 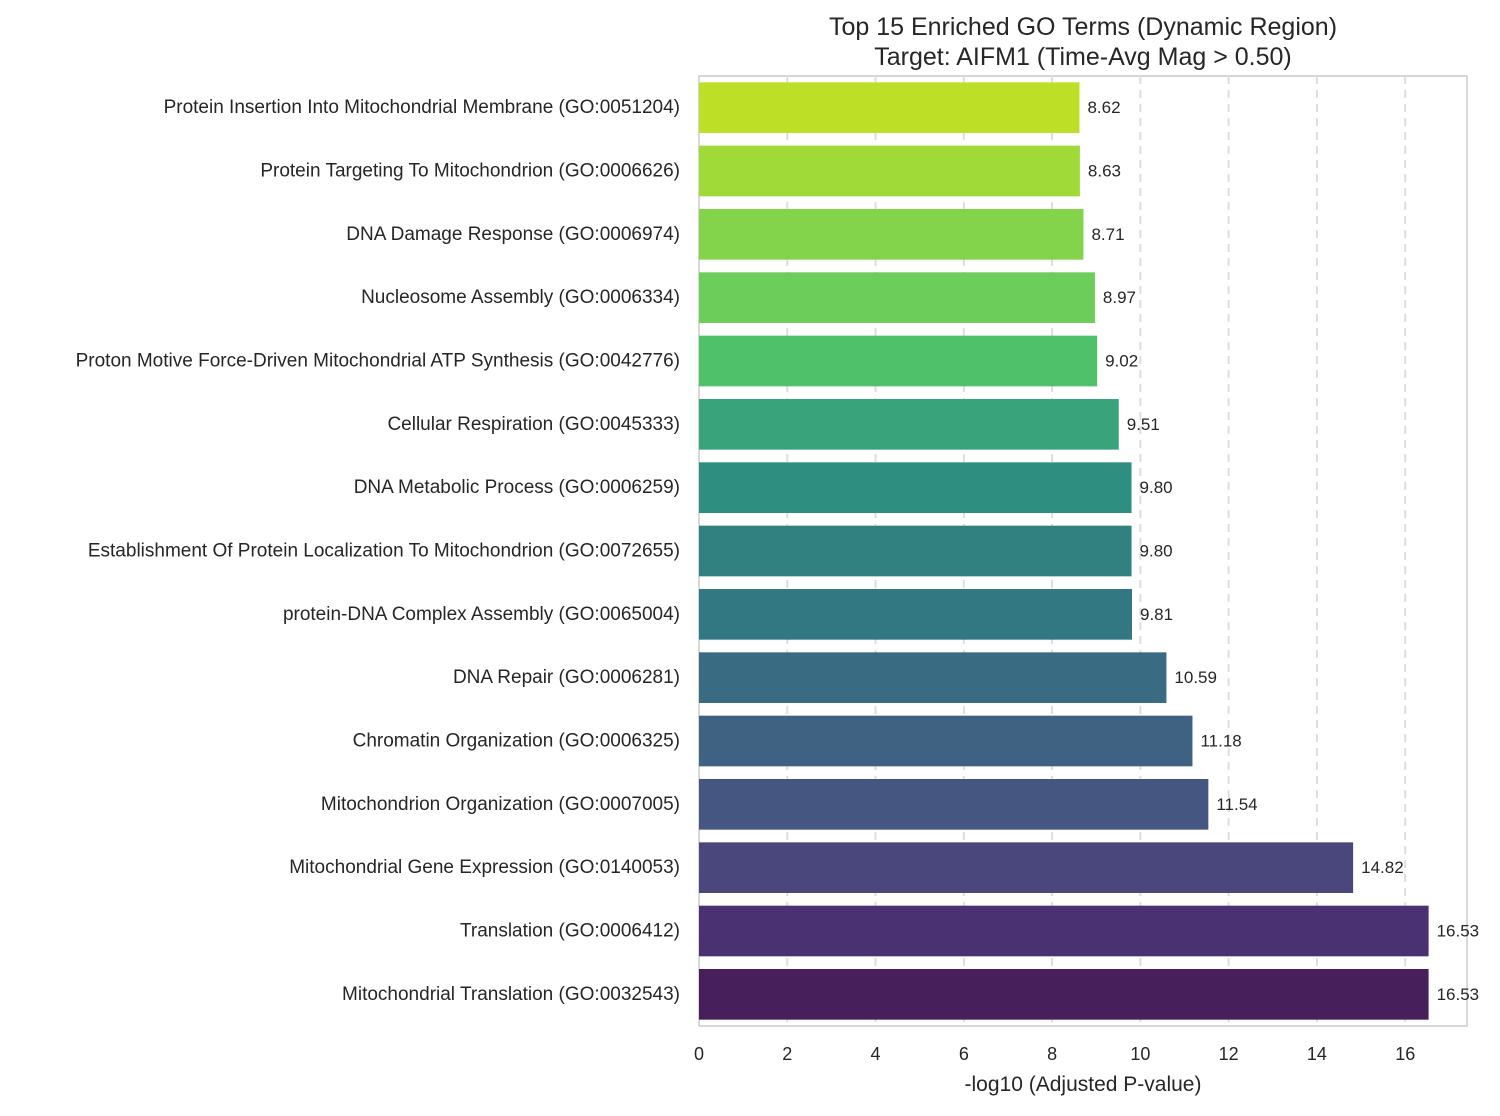 I want to click on bar-value-label: 9.81, so click(x=1156, y=614).